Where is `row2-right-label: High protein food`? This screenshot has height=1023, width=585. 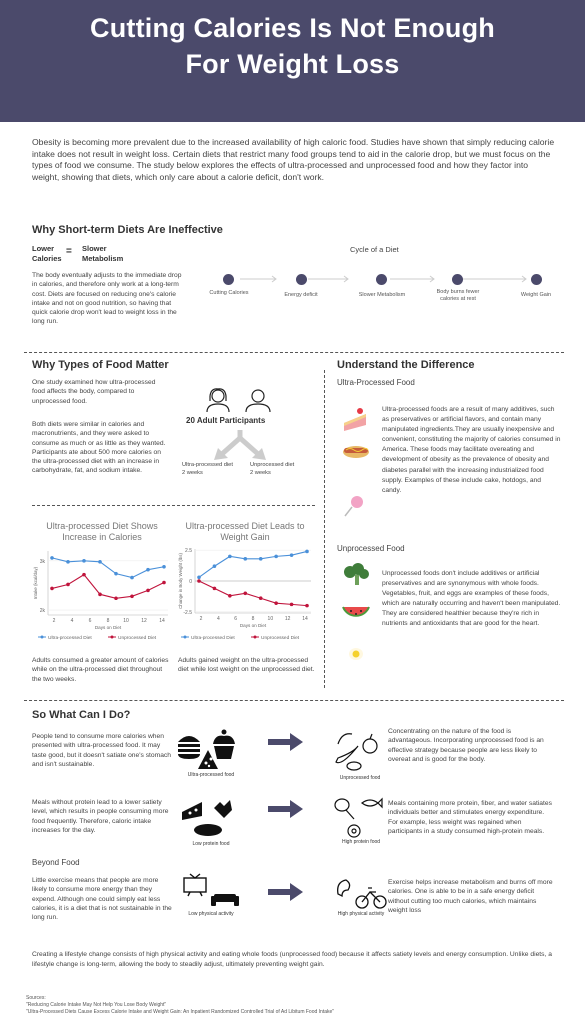 row2-right-label: High protein food is located at coordinates (361, 842).